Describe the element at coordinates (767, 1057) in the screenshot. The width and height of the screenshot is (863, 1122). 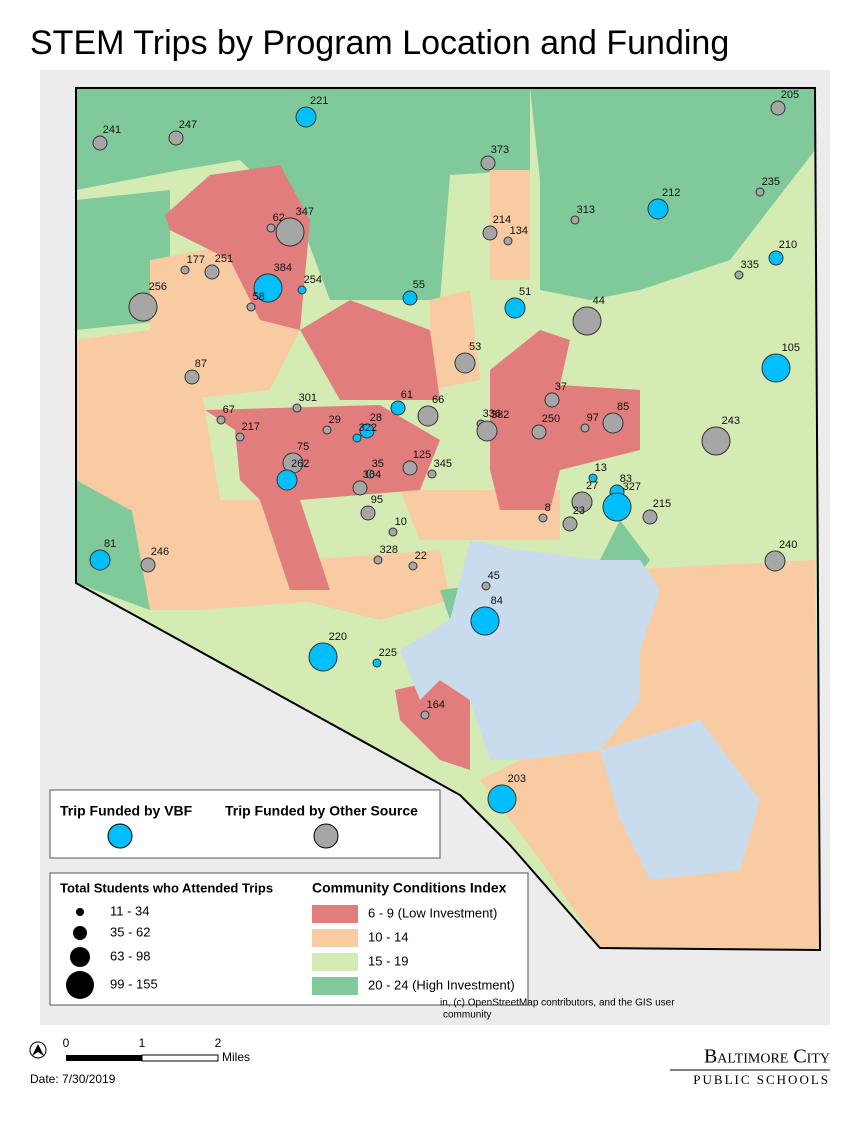
I see `logo: Baltimore City` at that location.